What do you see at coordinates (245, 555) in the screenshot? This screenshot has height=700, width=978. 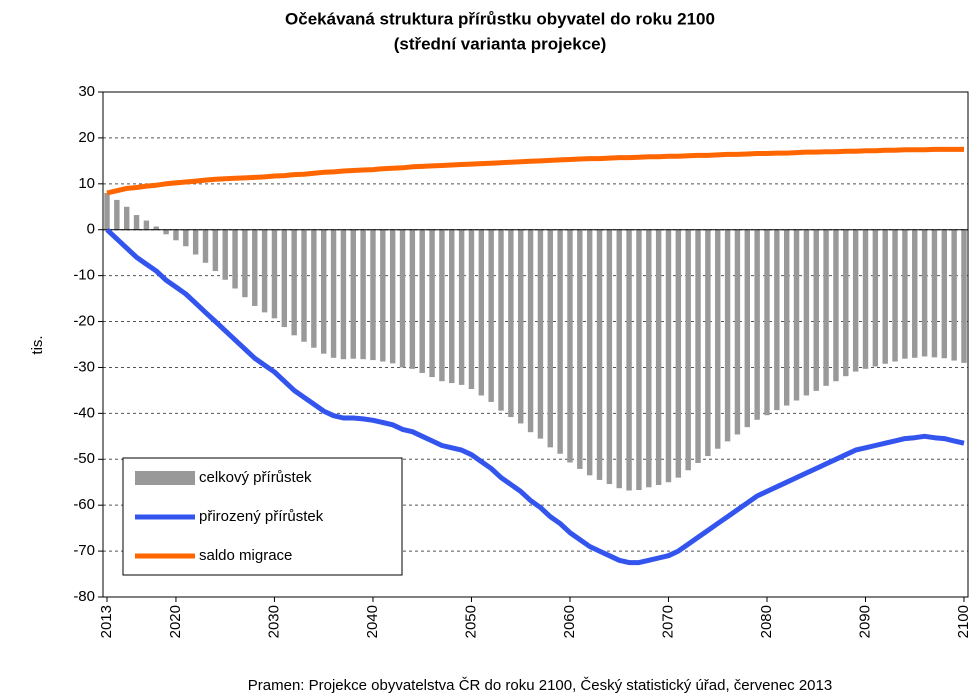 I see `legend-label: saldo migrace` at bounding box center [245, 555].